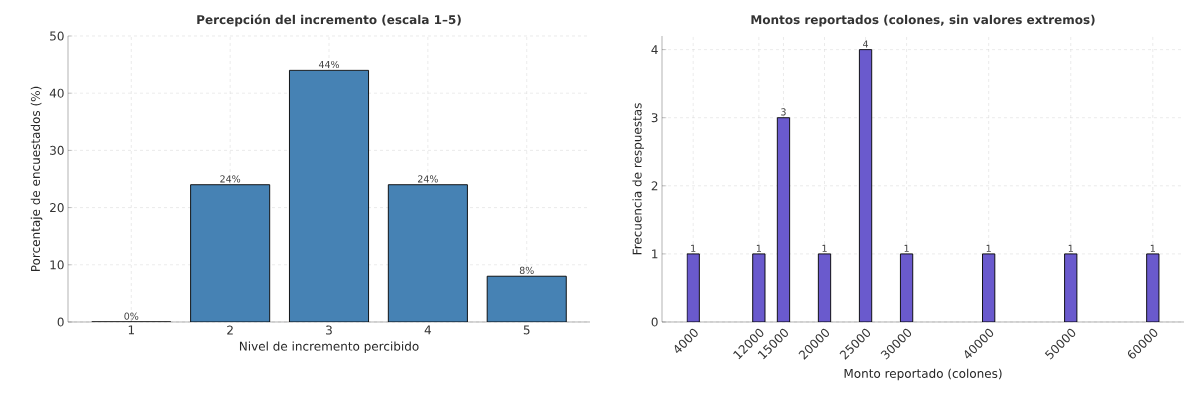 The height and width of the screenshot is (403, 1192). What do you see at coordinates (57, 150) in the screenshot?
I see `y-tick-label: 30` at bounding box center [57, 150].